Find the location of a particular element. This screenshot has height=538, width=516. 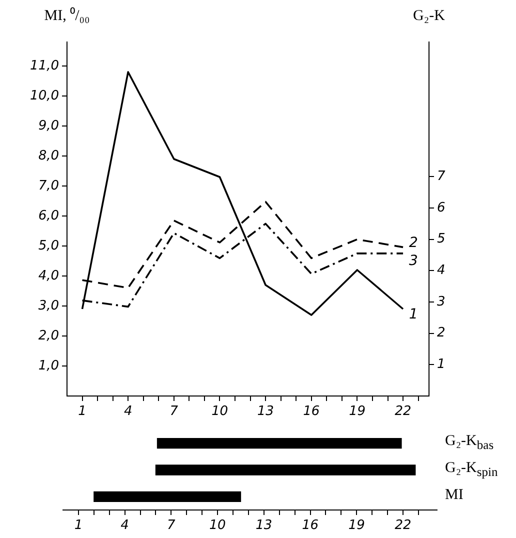

y-tick-label: 4,0 is located at coordinates (48, 276).